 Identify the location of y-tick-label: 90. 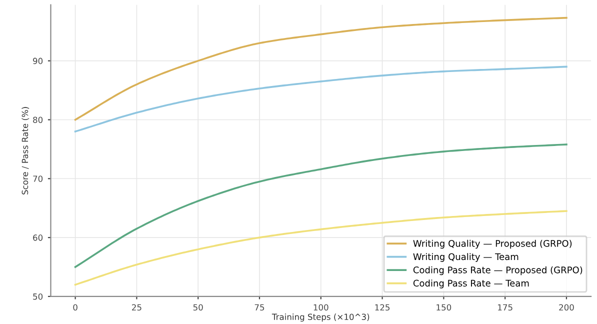
(38, 61).